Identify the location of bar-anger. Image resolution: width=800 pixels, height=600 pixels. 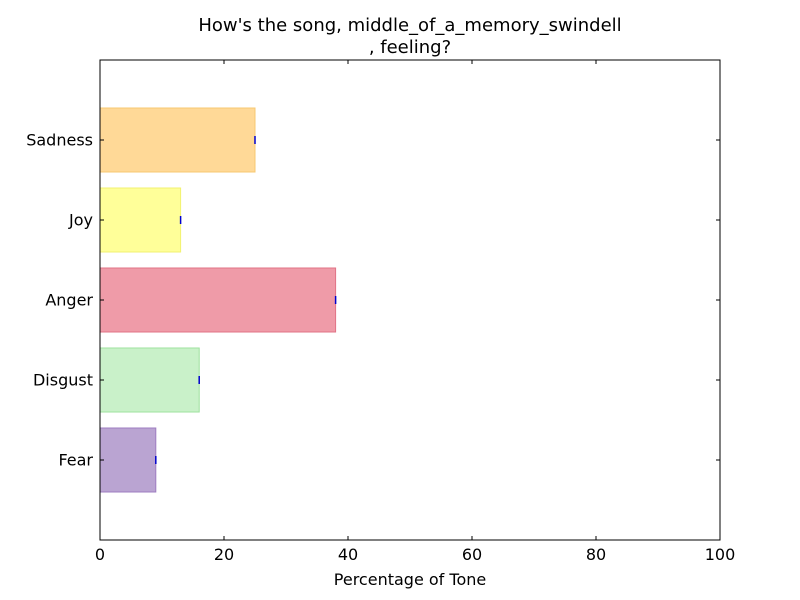
(218, 300).